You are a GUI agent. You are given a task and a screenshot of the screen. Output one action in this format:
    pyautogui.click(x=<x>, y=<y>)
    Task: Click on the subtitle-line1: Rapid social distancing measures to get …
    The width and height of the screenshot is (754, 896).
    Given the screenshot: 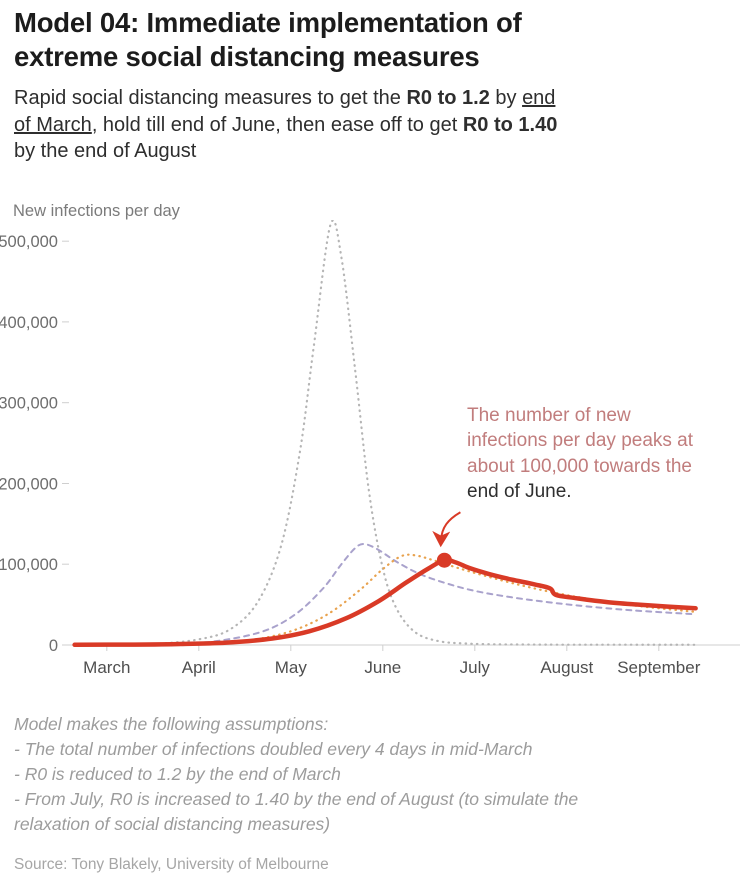 What is the action you would take?
    pyautogui.click(x=380, y=98)
    